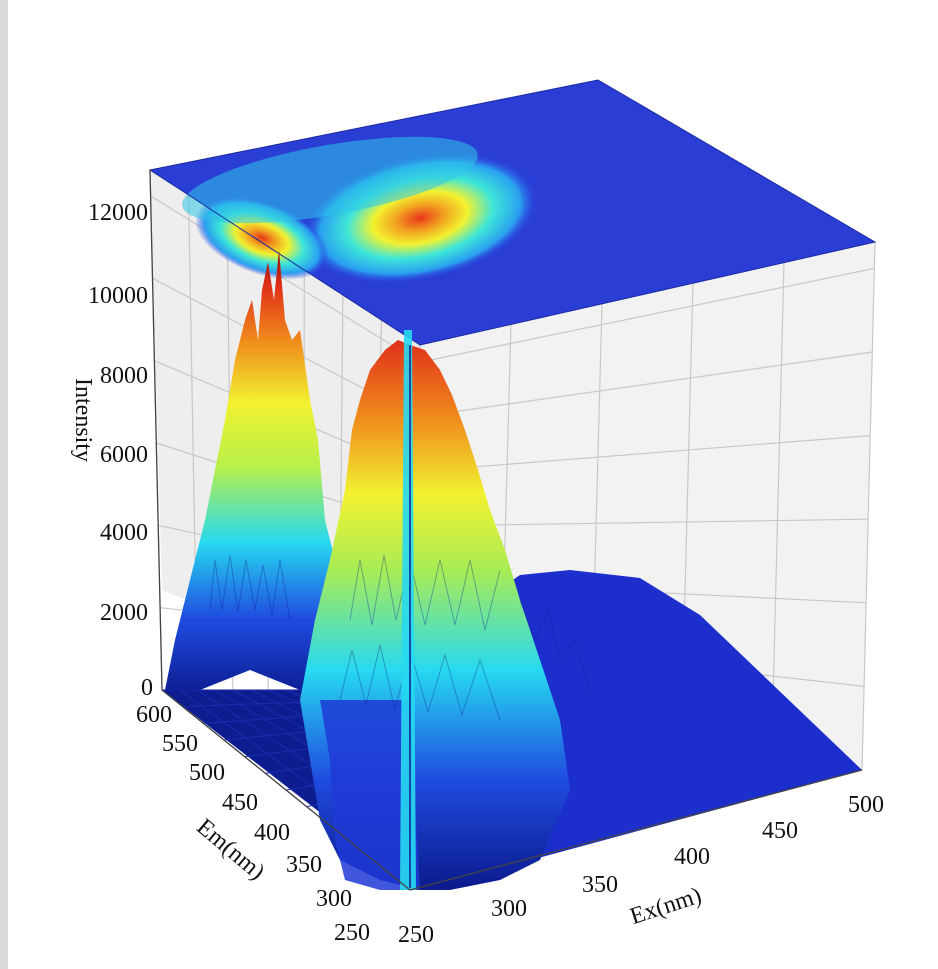 This screenshot has height=969, width=938. Describe the element at coordinates (240, 803) in the screenshot. I see `y-tick-label: 450` at that location.